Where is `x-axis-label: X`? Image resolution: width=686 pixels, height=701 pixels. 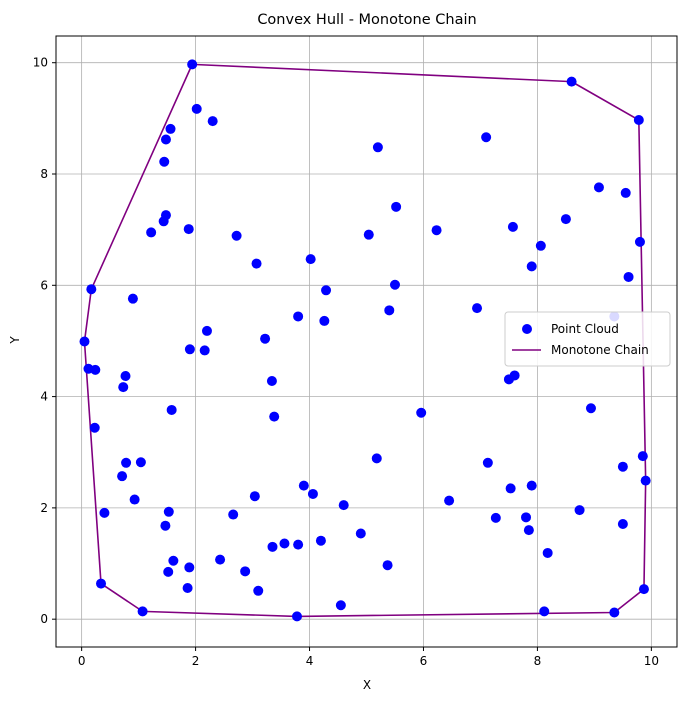 x-axis-label: X is located at coordinates (367, 685).